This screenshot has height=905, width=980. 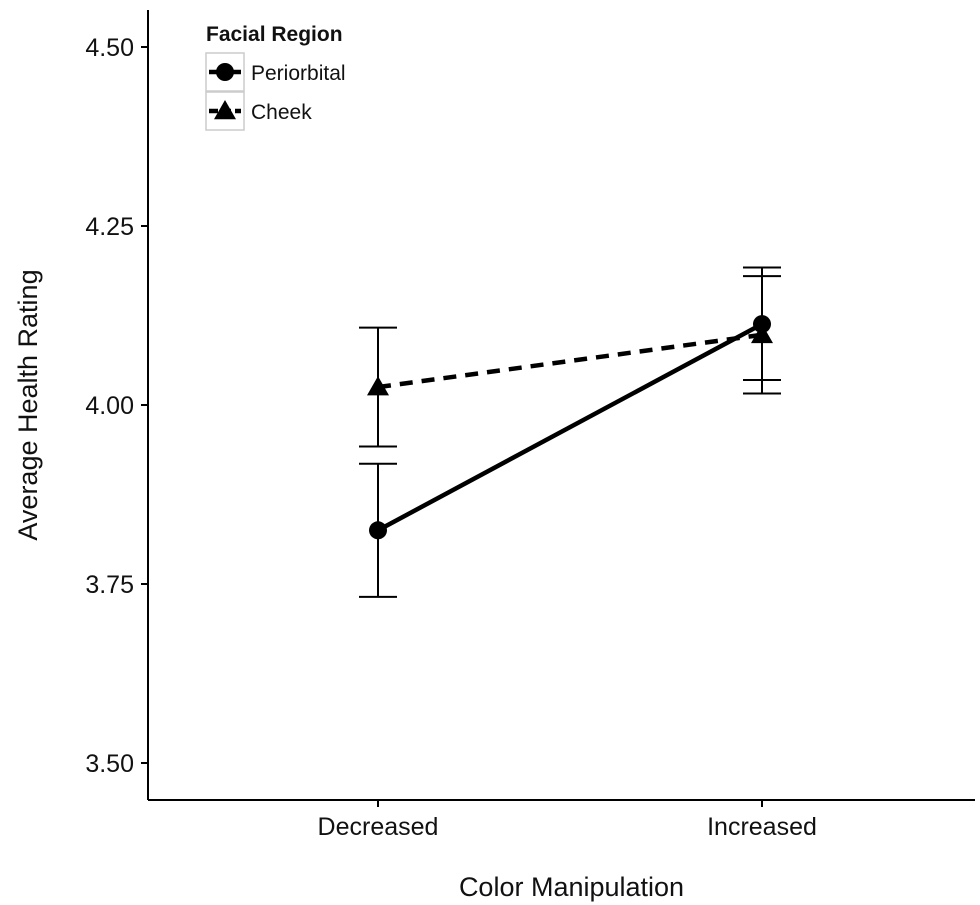 What do you see at coordinates (571, 887) in the screenshot?
I see `x-axis-title: Color Manipulation` at bounding box center [571, 887].